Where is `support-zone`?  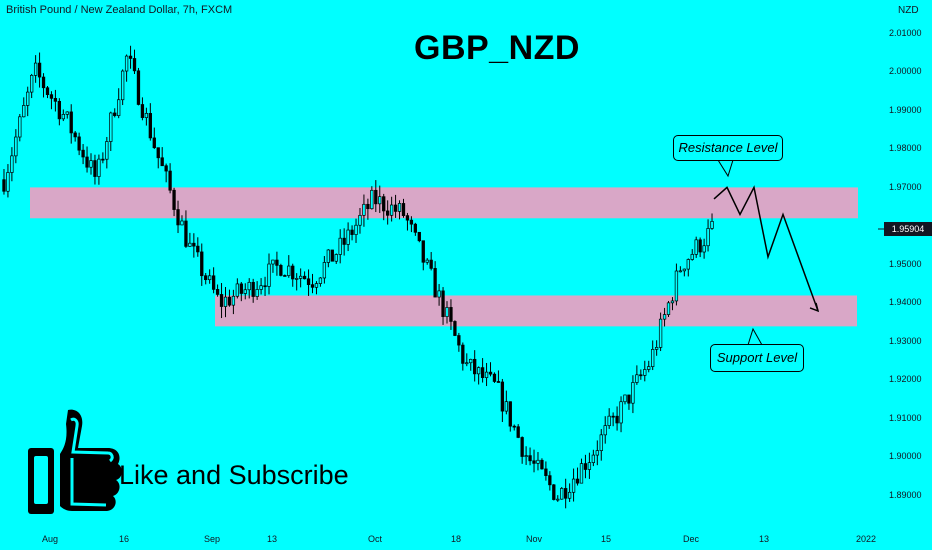
support-zone is located at coordinates (536, 311).